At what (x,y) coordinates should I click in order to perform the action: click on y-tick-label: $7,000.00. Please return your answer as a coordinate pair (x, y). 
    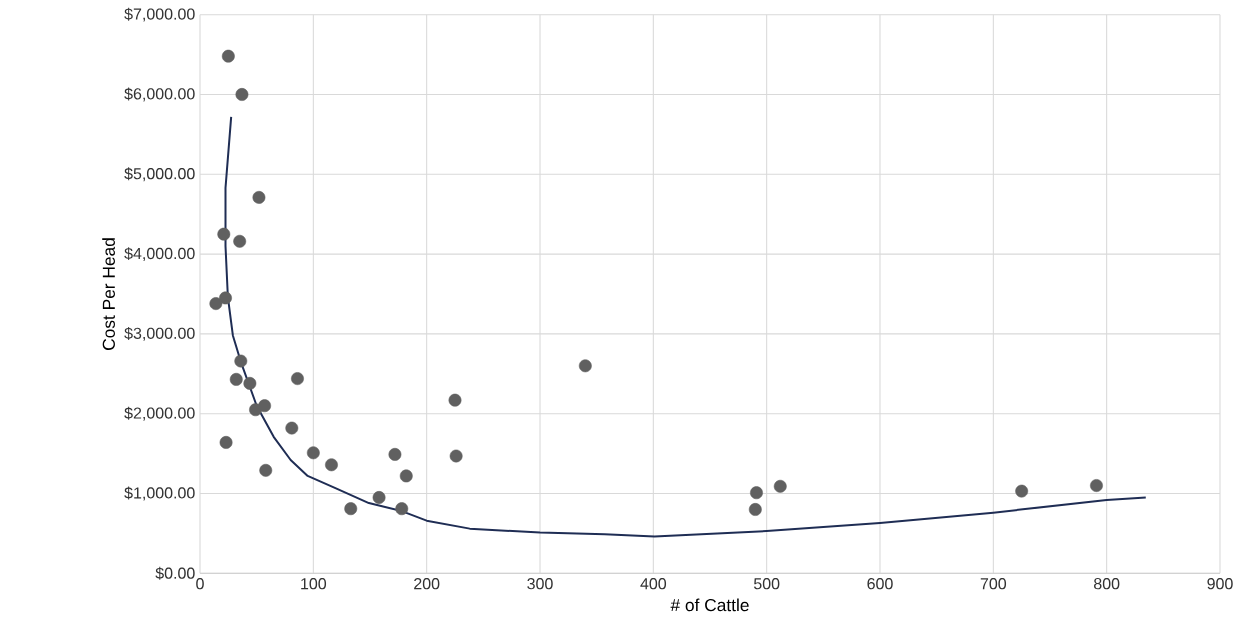
    Looking at the image, I should click on (159, 14).